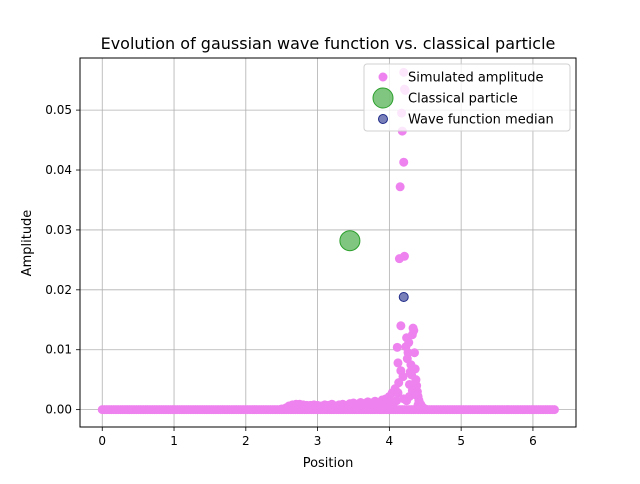 Image resolution: width=640 pixels, height=484 pixels. I want to click on legend-label: Wave function median, so click(481, 120).